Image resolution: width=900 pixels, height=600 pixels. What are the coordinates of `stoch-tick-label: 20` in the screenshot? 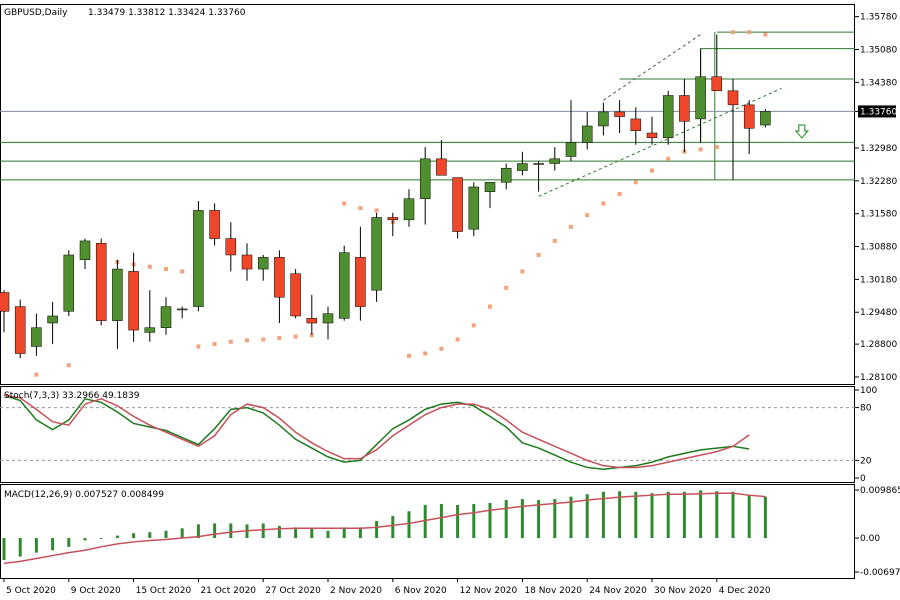 It's located at (866, 461).